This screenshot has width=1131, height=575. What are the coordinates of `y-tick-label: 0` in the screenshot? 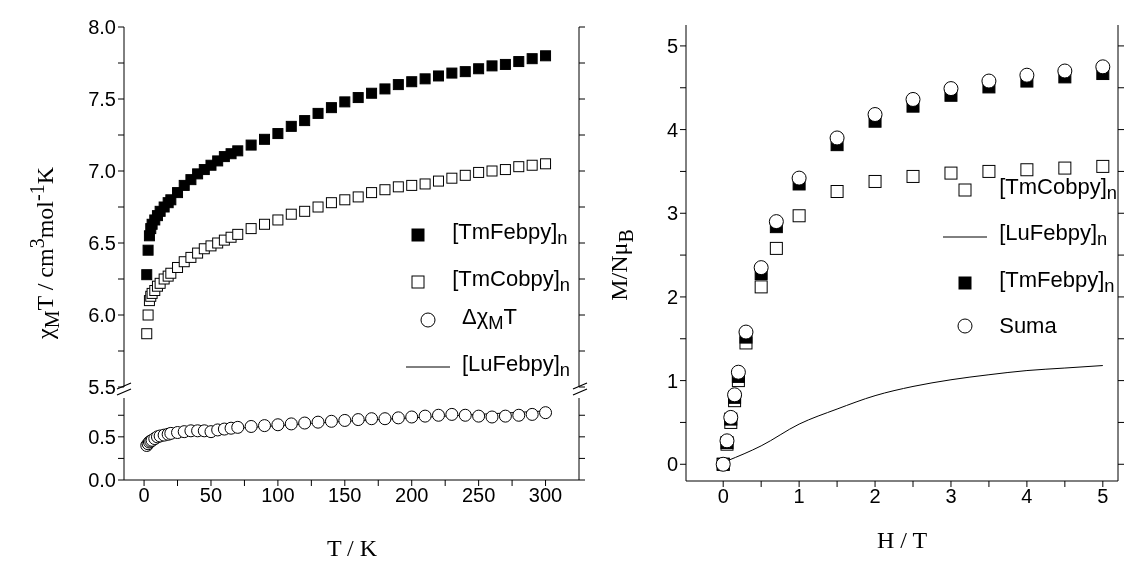 It's located at (672, 464).